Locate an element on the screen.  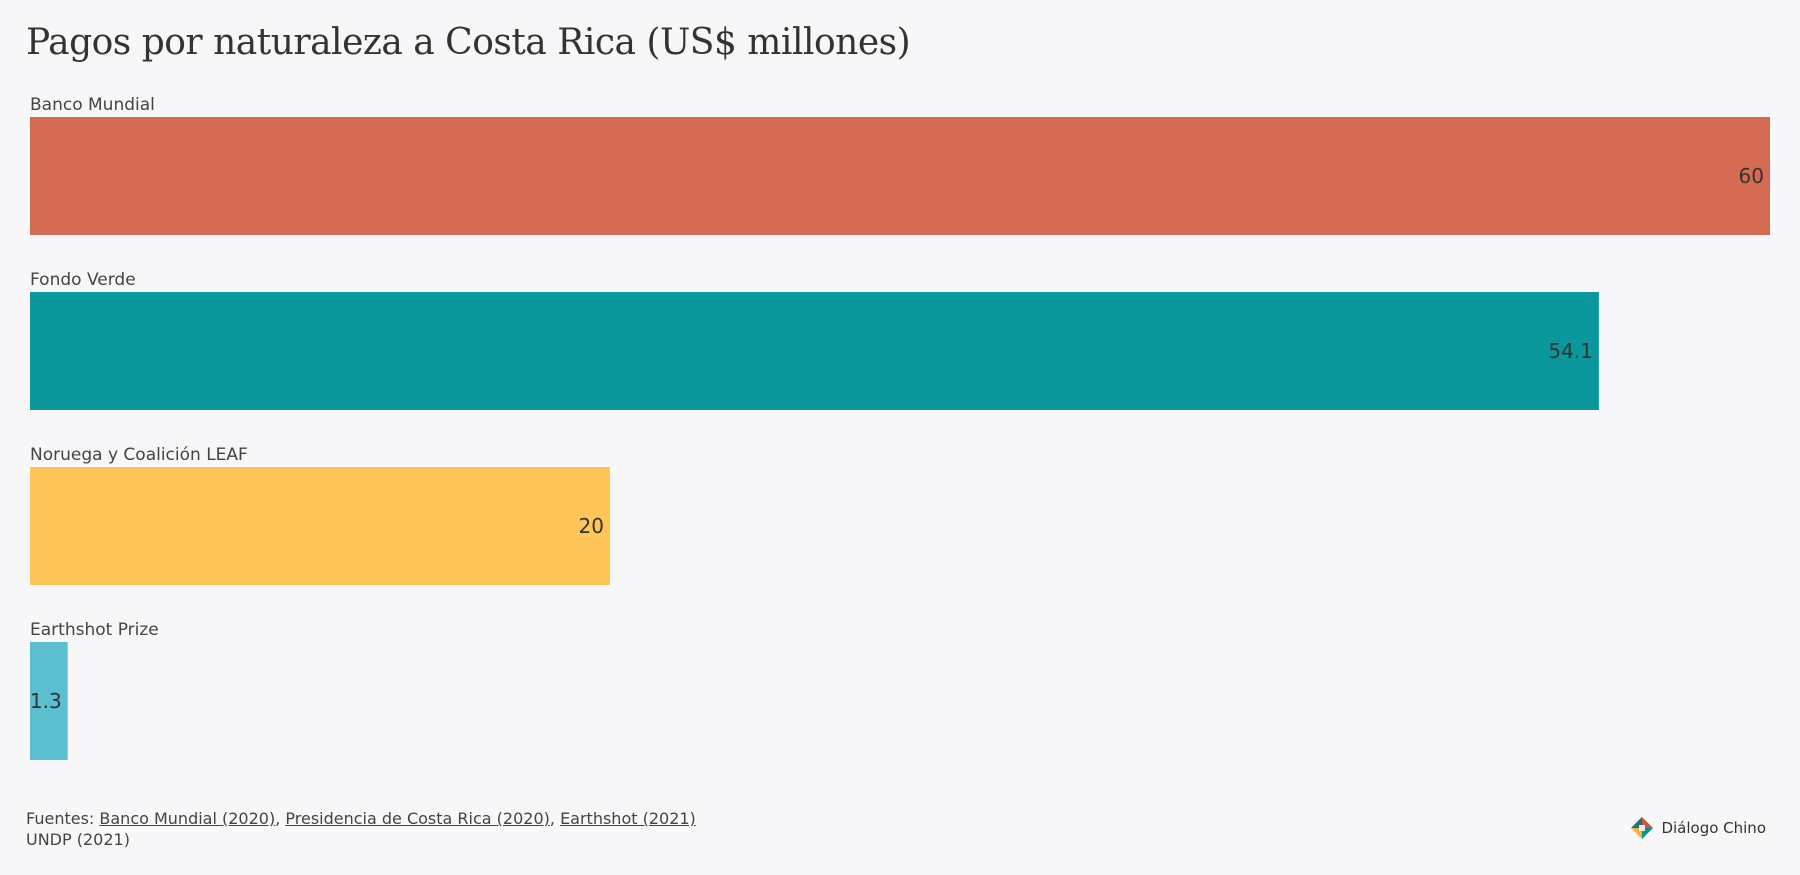
bar-noruega-y-coalicion-leaf is located at coordinates (320, 526).